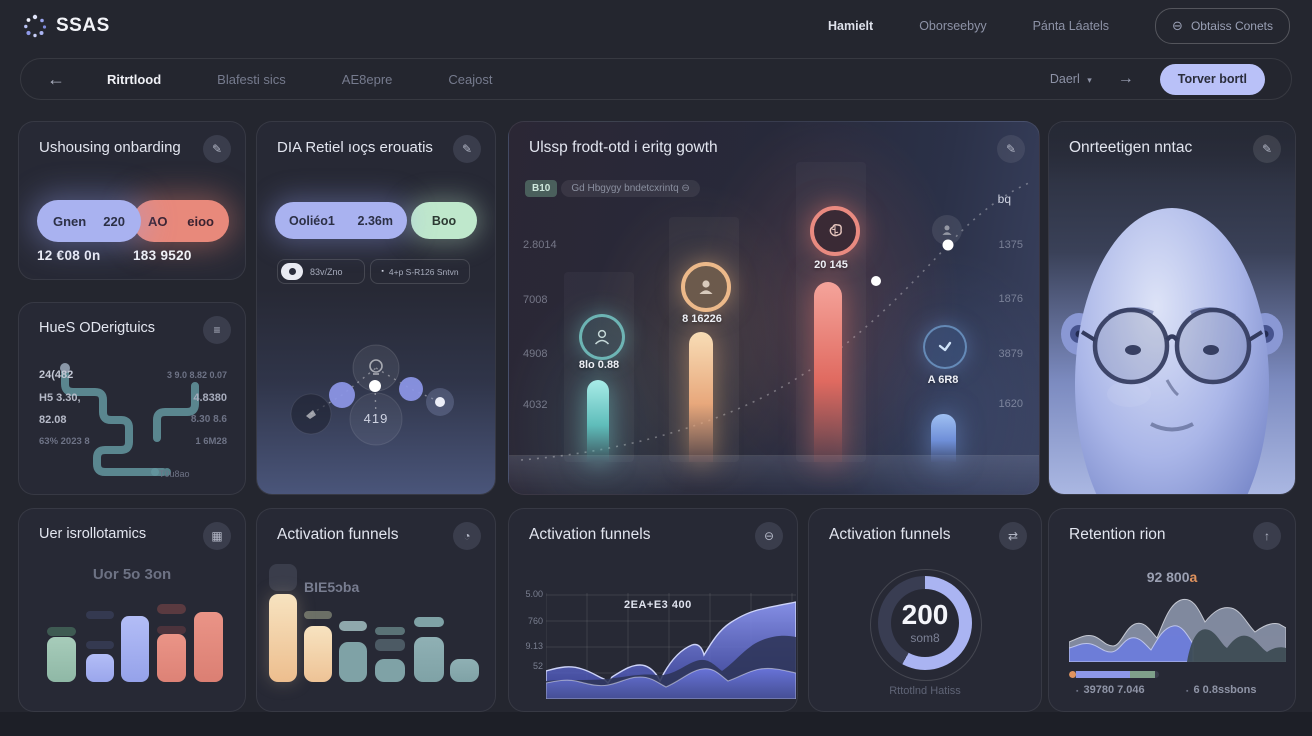  Describe the element at coordinates (338, 534) in the screenshot. I see `card-title: Activation funnels` at that location.